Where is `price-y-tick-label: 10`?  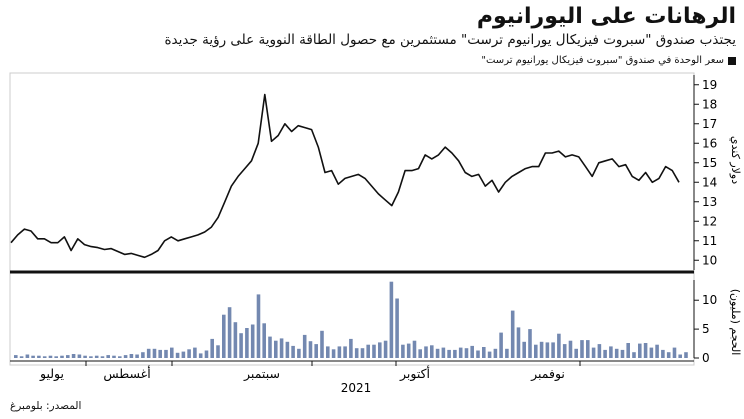
price-y-tick-label: 10 is located at coordinates (709, 260).